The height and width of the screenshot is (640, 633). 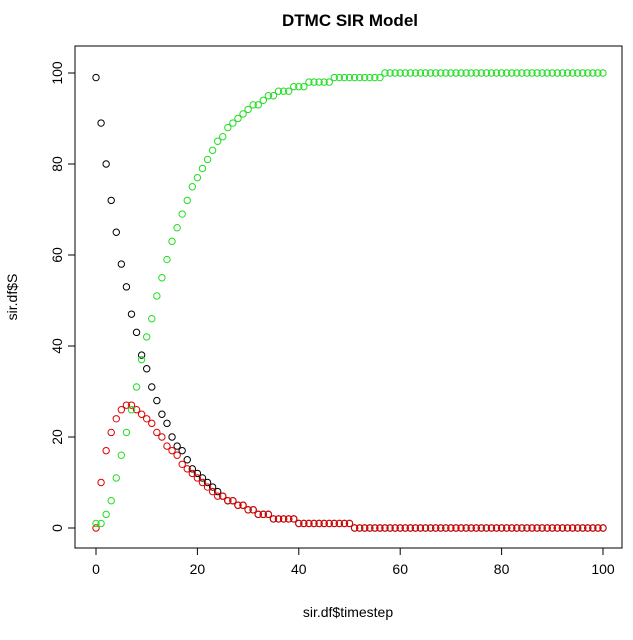 What do you see at coordinates (400, 569) in the screenshot?
I see `x-tick-label: 60` at bounding box center [400, 569].